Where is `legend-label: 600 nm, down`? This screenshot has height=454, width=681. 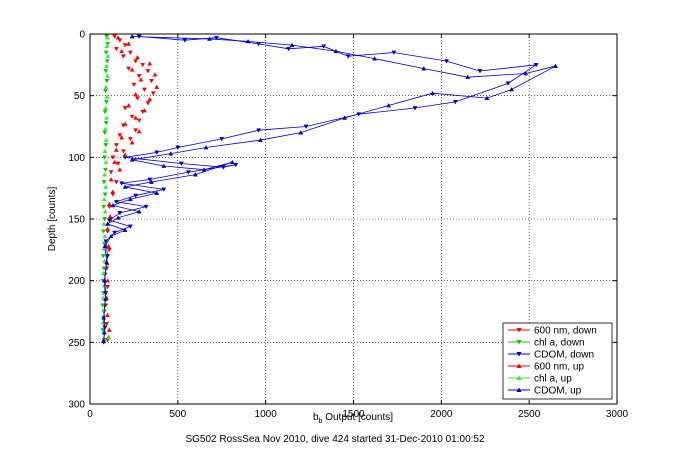
legend-label: 600 nm, down is located at coordinates (565, 331).